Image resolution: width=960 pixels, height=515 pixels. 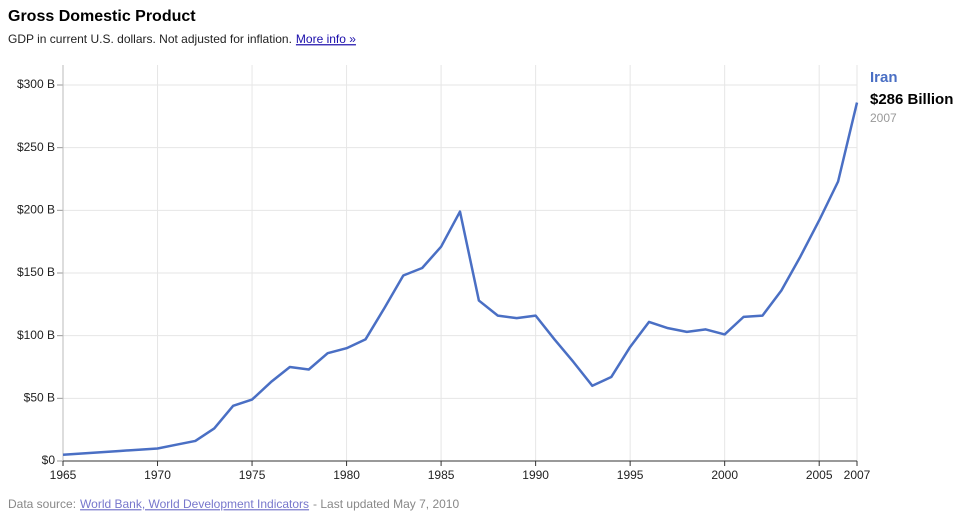 I want to click on y-tick-label: $0, so click(x=49, y=460).